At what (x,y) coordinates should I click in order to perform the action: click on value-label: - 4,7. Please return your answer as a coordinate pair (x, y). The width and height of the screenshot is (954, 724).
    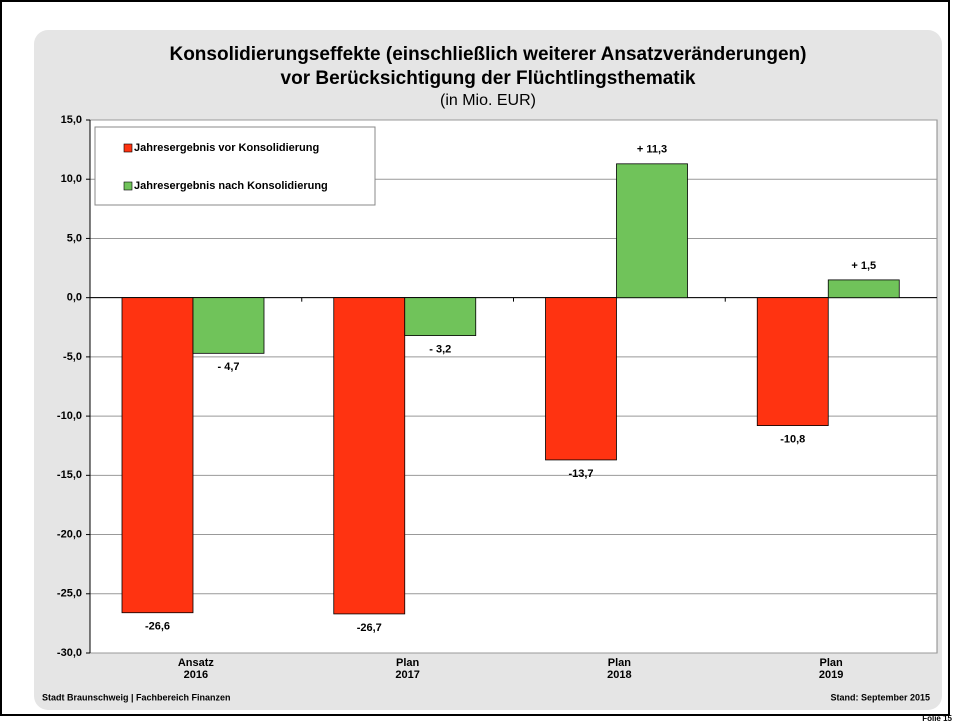
    Looking at the image, I should click on (228, 367).